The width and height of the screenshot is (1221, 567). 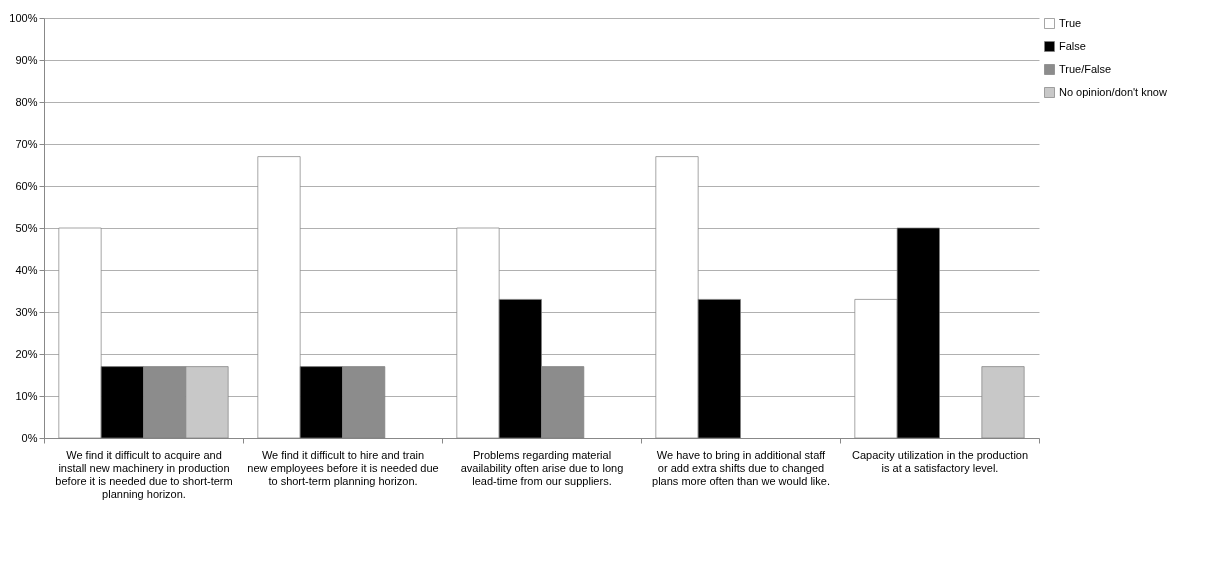 What do you see at coordinates (1113, 91) in the screenshot?
I see `legend-label: No opinion/don't know` at bounding box center [1113, 91].